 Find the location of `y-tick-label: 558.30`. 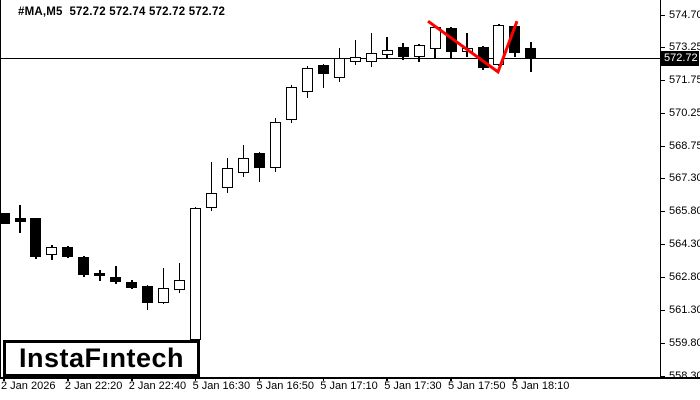

y-tick-label: 558.30 is located at coordinates (684, 376).